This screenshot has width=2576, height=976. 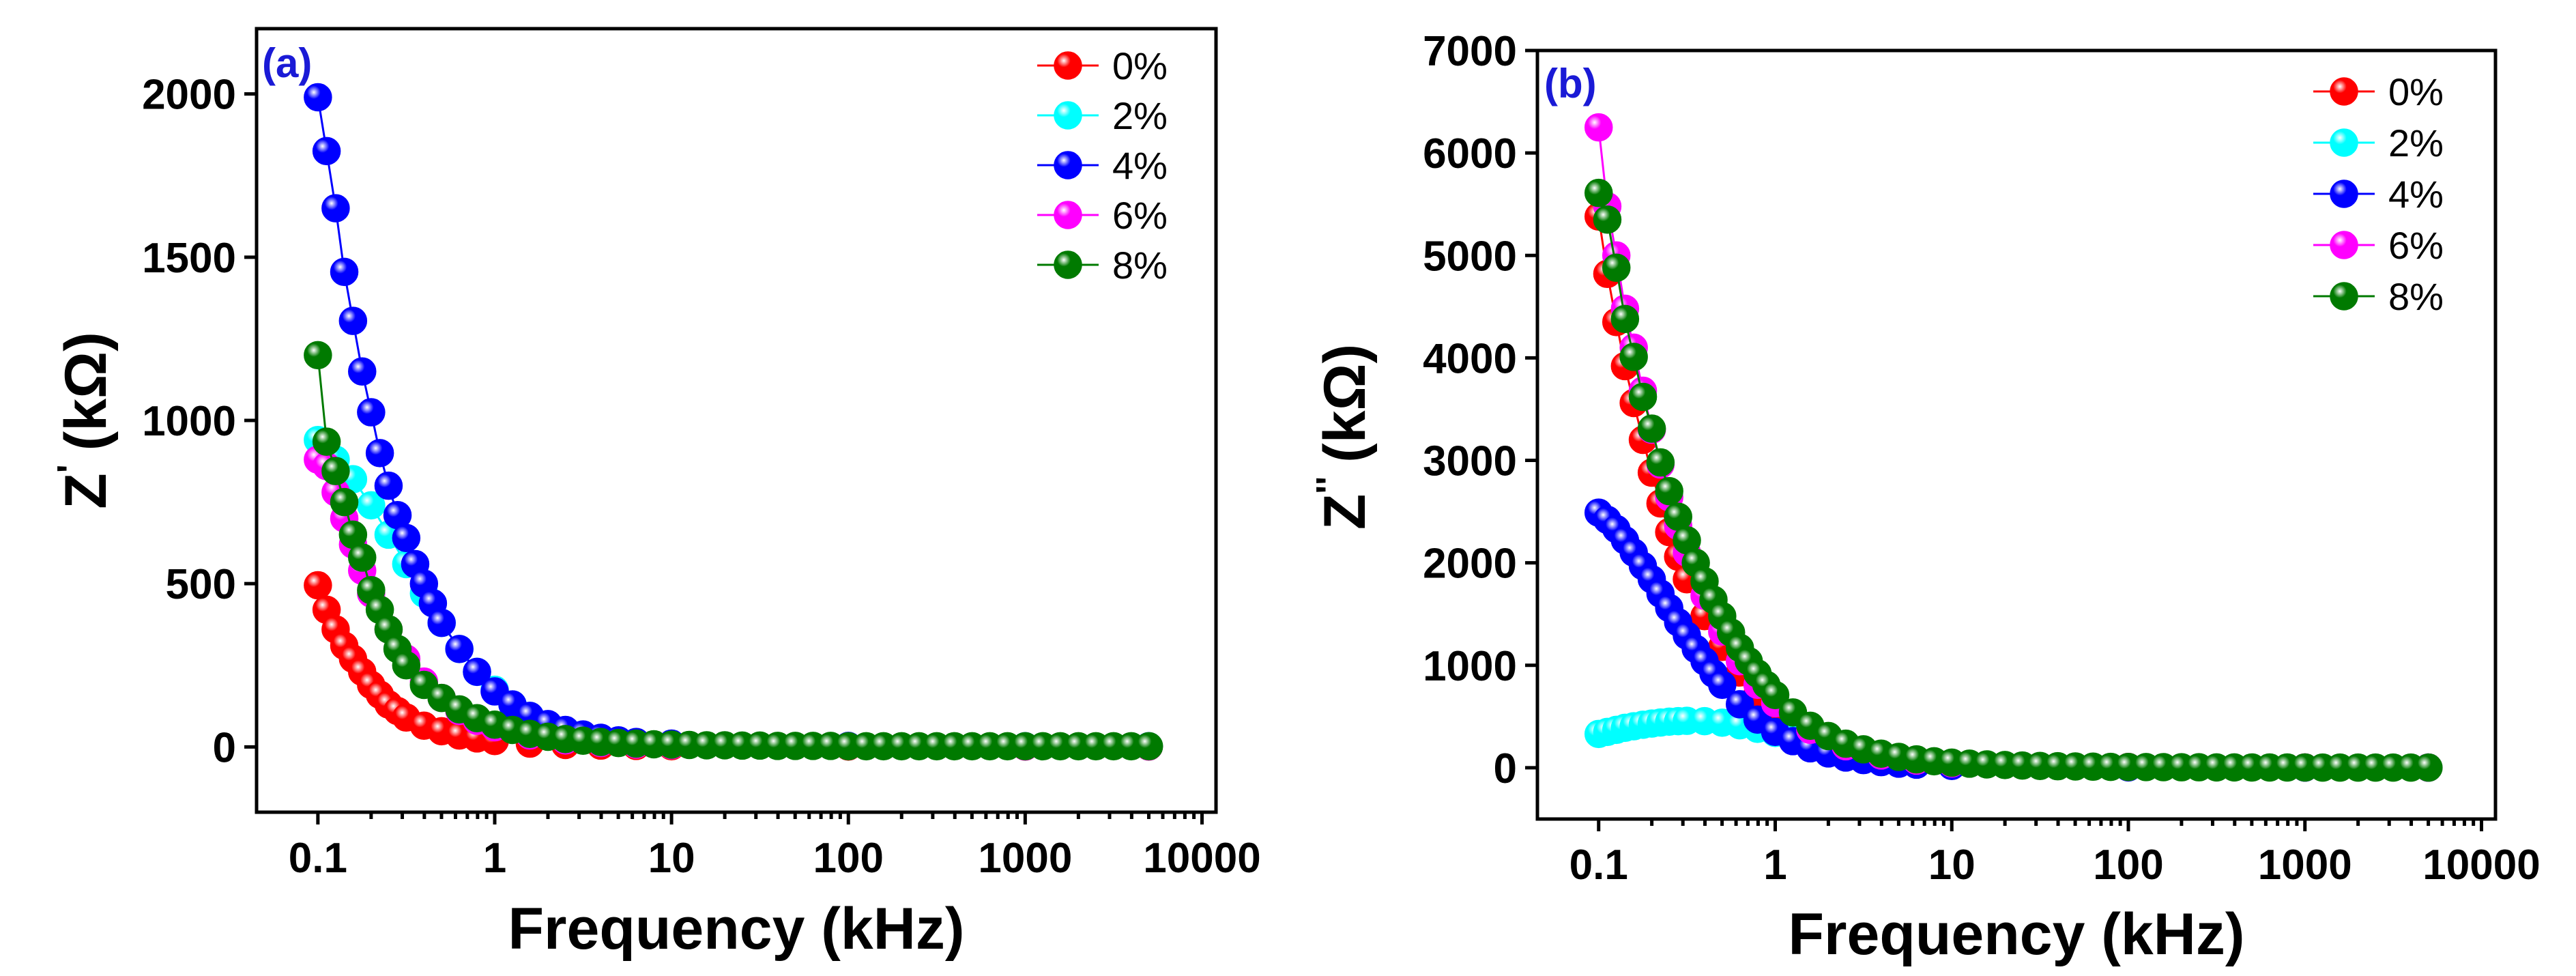 What do you see at coordinates (736, 929) in the screenshot?
I see `x-axis-title-a: Frequency (kHz)` at bounding box center [736, 929].